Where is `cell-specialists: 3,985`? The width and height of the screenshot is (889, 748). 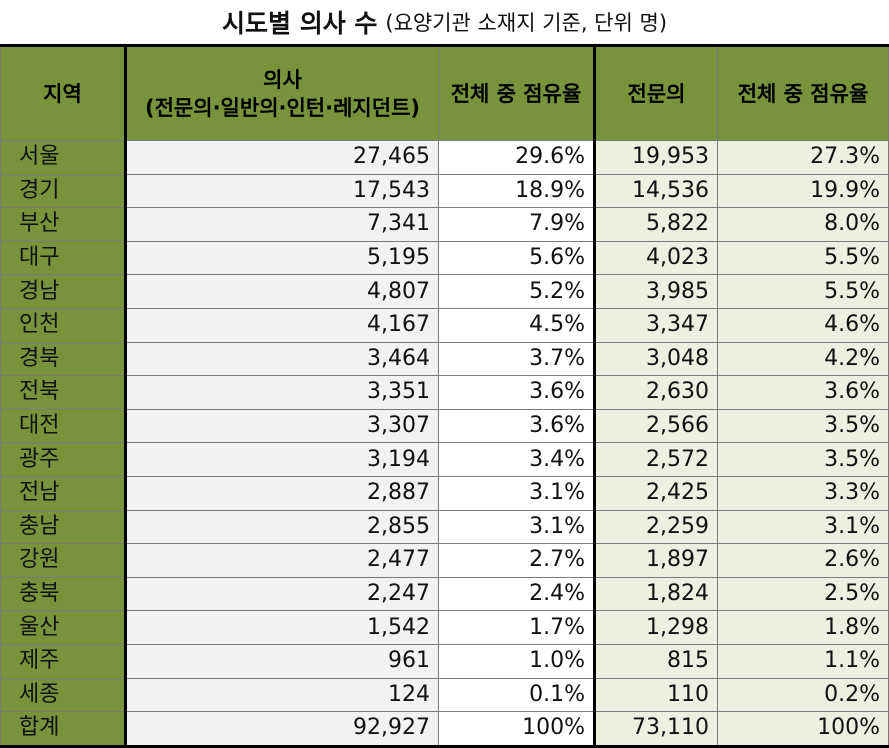 cell-specialists: 3,985 is located at coordinates (656, 291).